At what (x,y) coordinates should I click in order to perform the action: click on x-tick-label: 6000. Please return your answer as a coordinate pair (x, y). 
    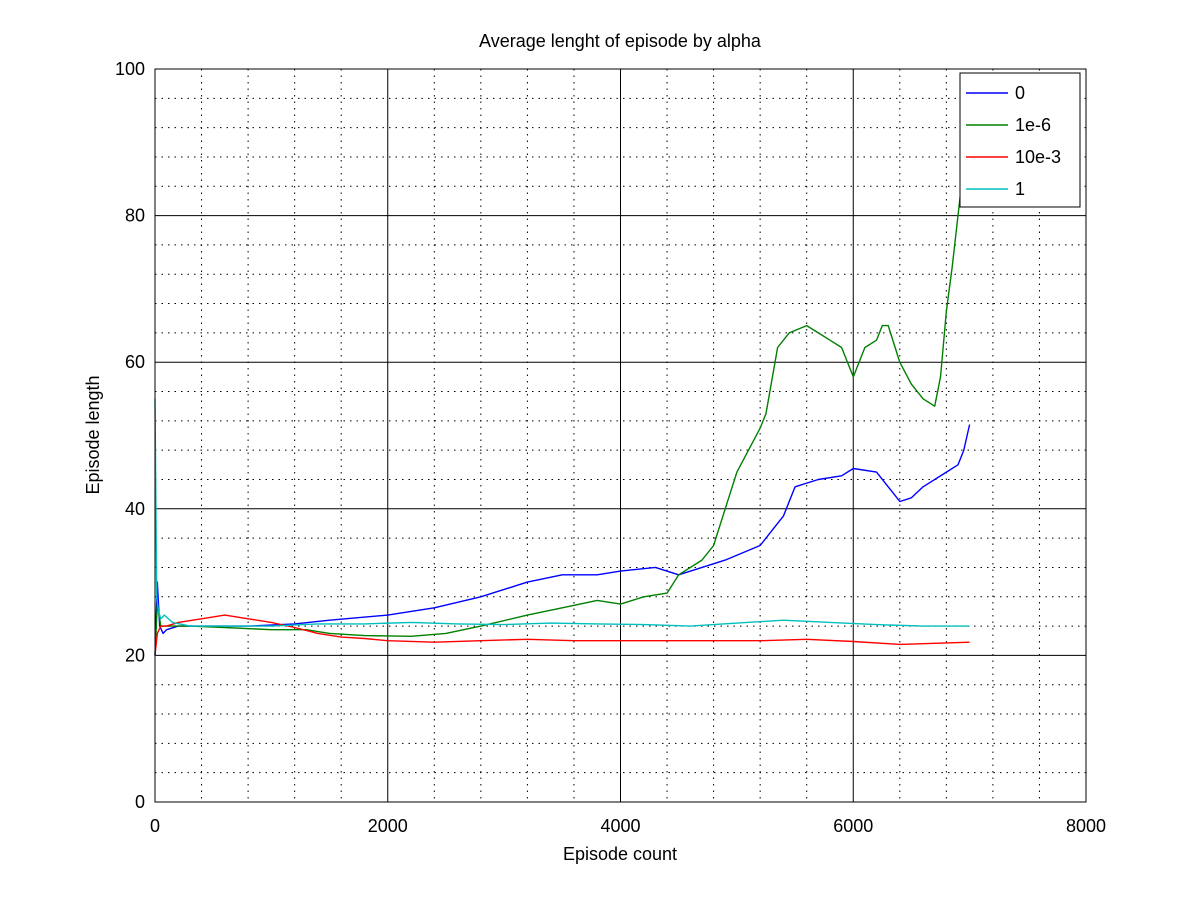
    Looking at the image, I should click on (853, 826).